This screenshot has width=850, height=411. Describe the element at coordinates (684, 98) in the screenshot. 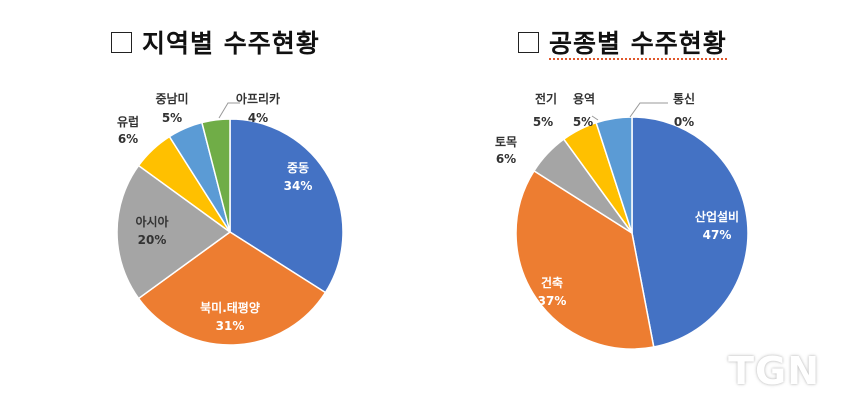

I see `slice-name-label: 통신` at that location.